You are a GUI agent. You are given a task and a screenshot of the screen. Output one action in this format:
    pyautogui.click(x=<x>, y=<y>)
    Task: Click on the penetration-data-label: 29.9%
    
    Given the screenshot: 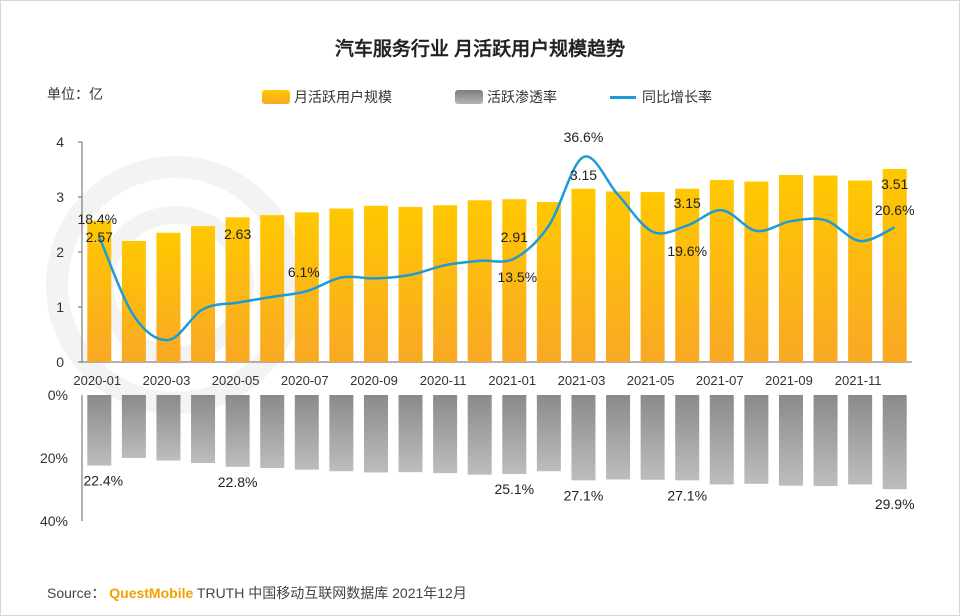 What is the action you would take?
    pyautogui.click(x=895, y=504)
    